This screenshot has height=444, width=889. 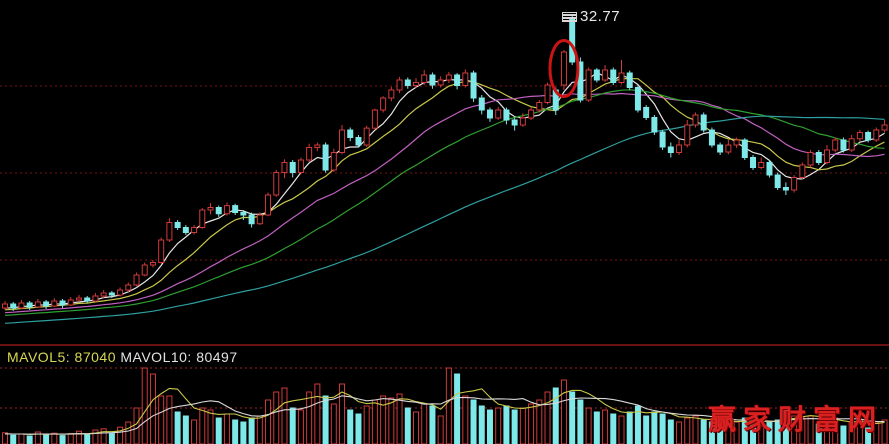 I want to click on peak-price-value: 32.77, so click(x=600, y=16).